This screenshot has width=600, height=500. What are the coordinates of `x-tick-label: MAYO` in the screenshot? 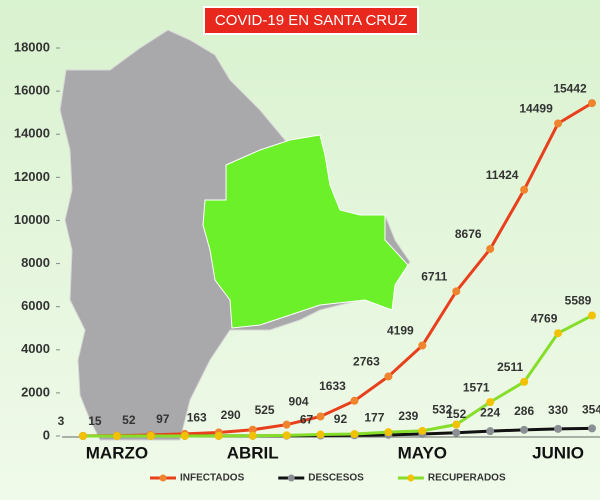 It's located at (422, 452).